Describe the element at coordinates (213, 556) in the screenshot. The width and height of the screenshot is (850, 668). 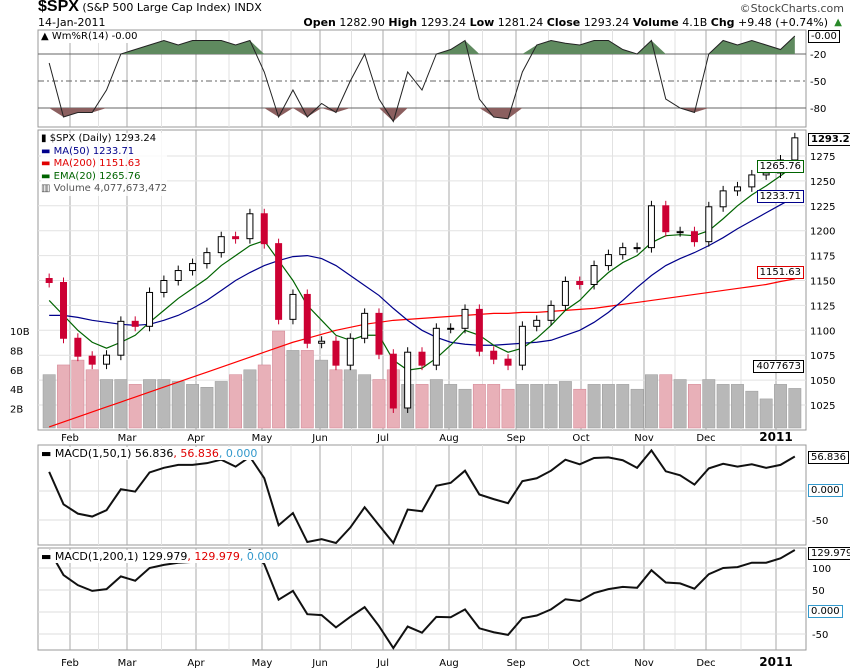
I see `macd2-signal-text: , 129.979` at that location.